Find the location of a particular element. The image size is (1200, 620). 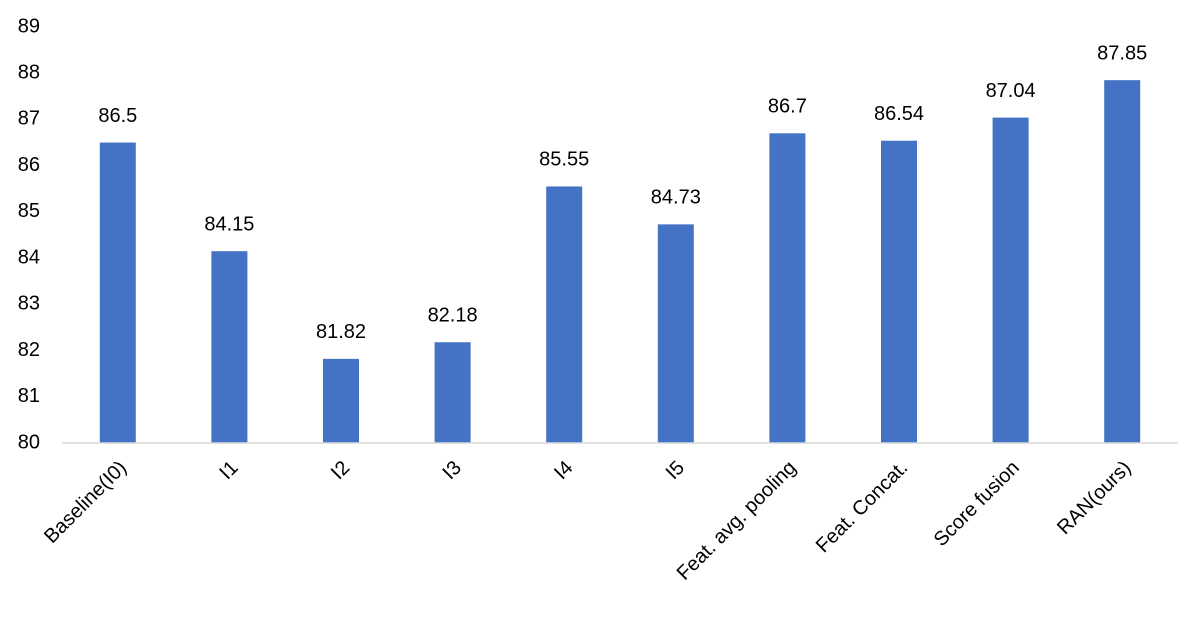

x-tick-label: I5 is located at coordinates (675, 470).